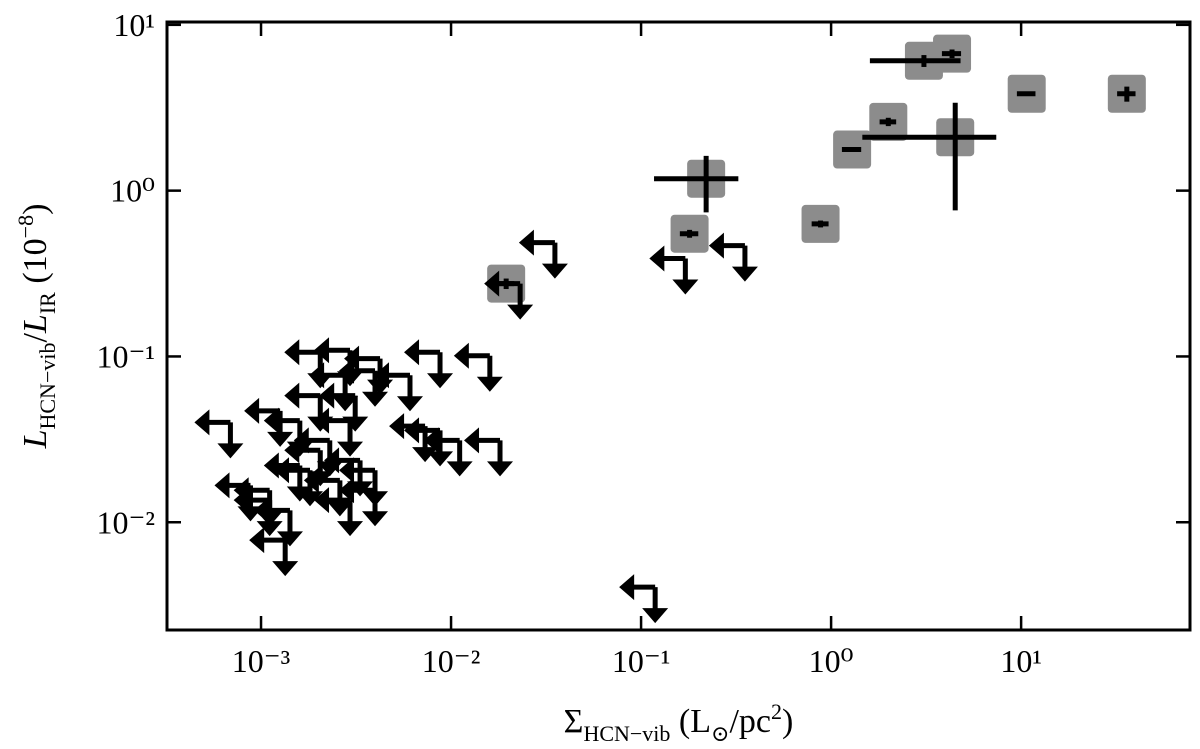 The image size is (1200, 749). Describe the element at coordinates (134, 25) in the screenshot. I see `y-tick-label: 10¹` at that location.